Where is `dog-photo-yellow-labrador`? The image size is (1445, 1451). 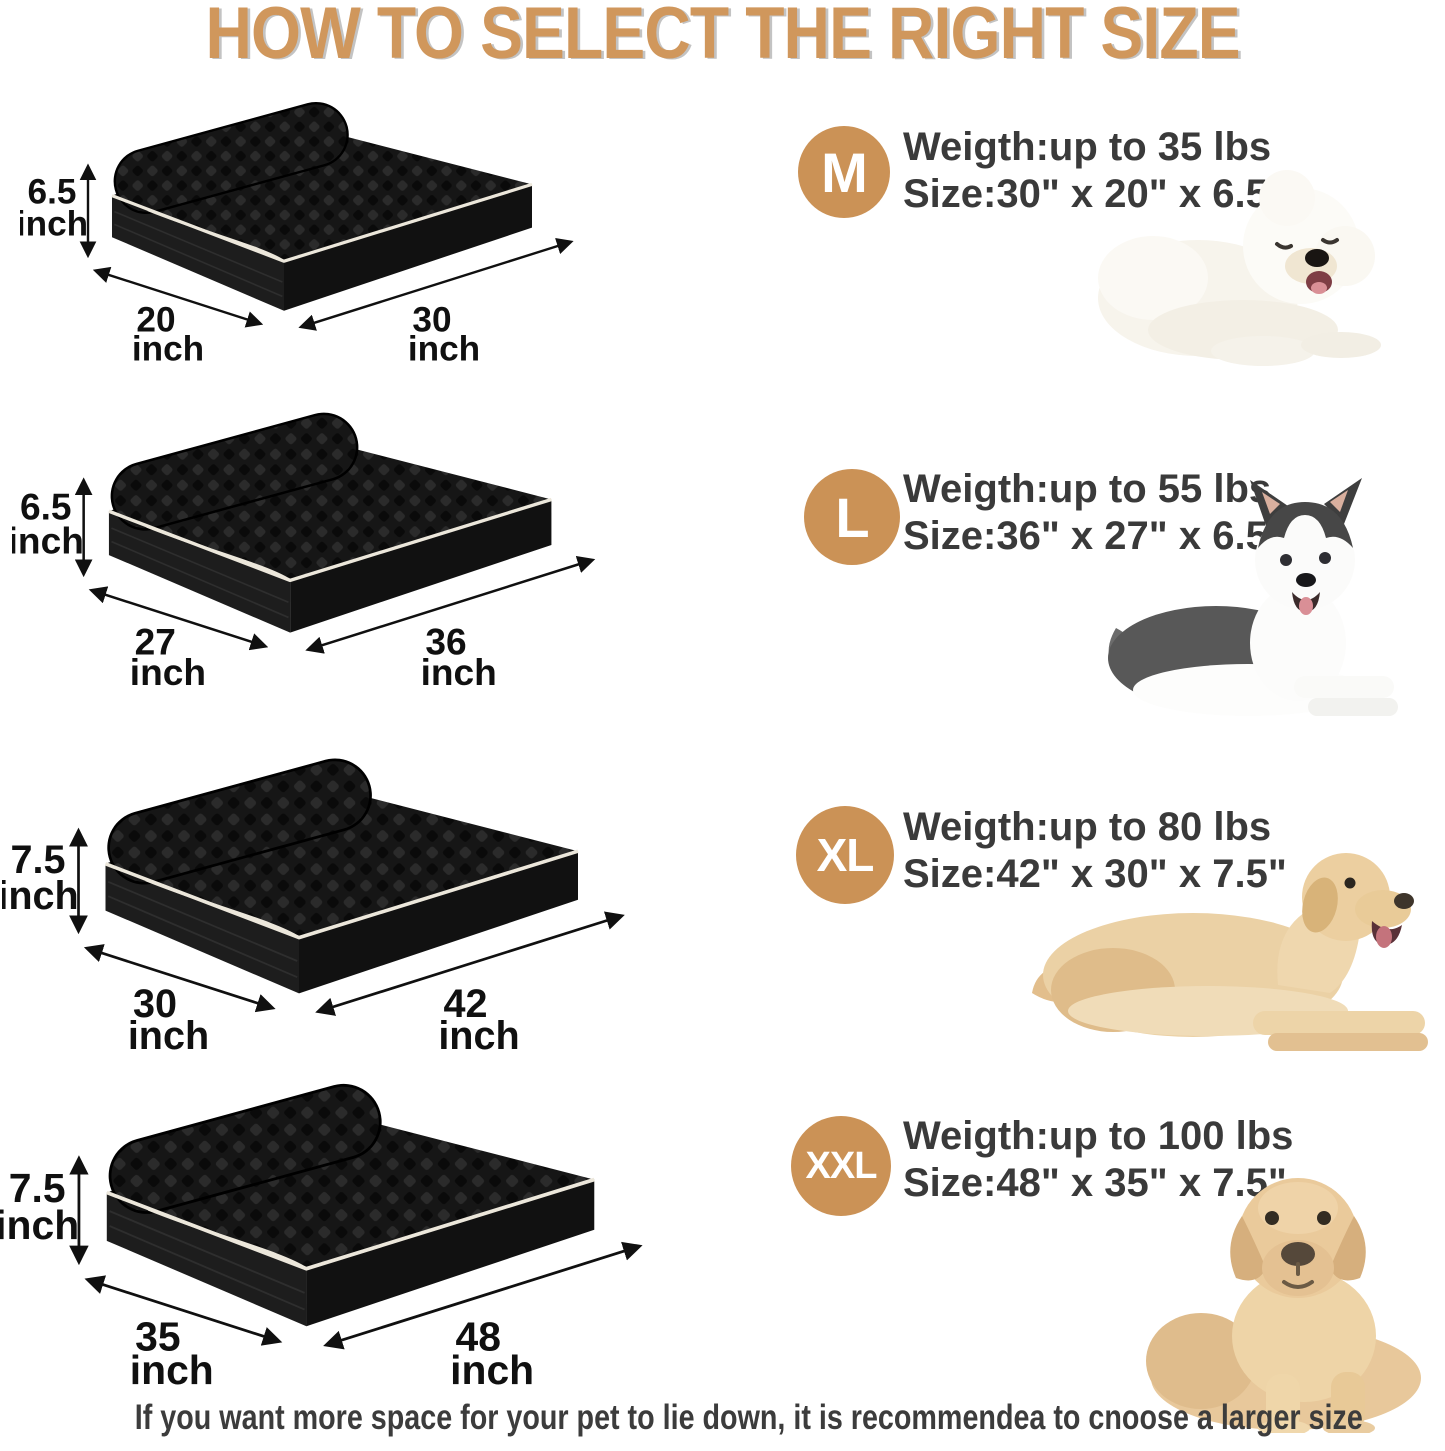 dog-photo-yellow-labrador is located at coordinates (1283, 1305).